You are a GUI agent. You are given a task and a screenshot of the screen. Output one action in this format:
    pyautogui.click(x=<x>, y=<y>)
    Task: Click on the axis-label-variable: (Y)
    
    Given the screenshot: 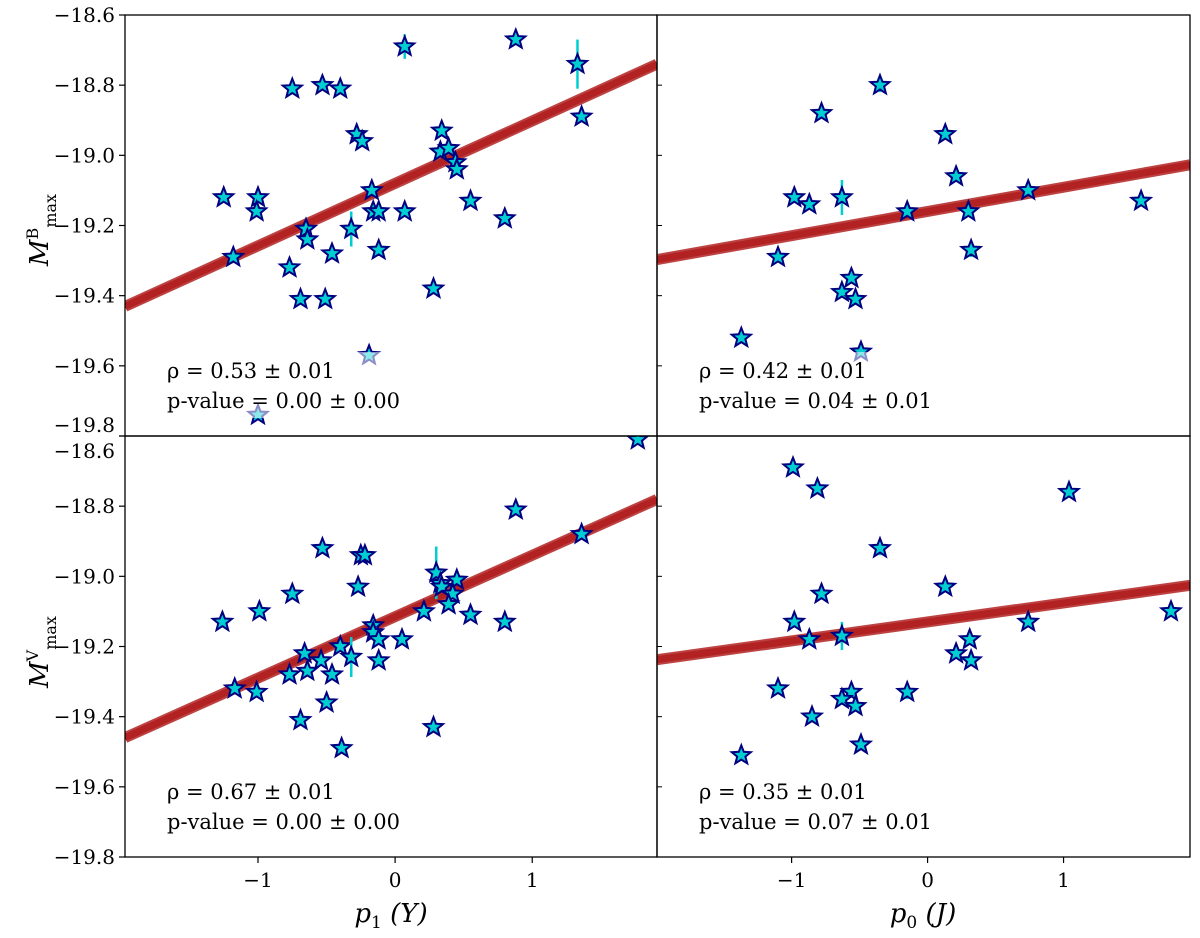 What is the action you would take?
    pyautogui.click(x=408, y=914)
    